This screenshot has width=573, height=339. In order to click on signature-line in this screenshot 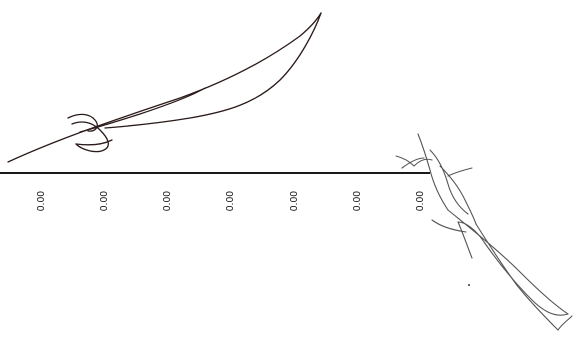, I will do `click(215, 173)`.